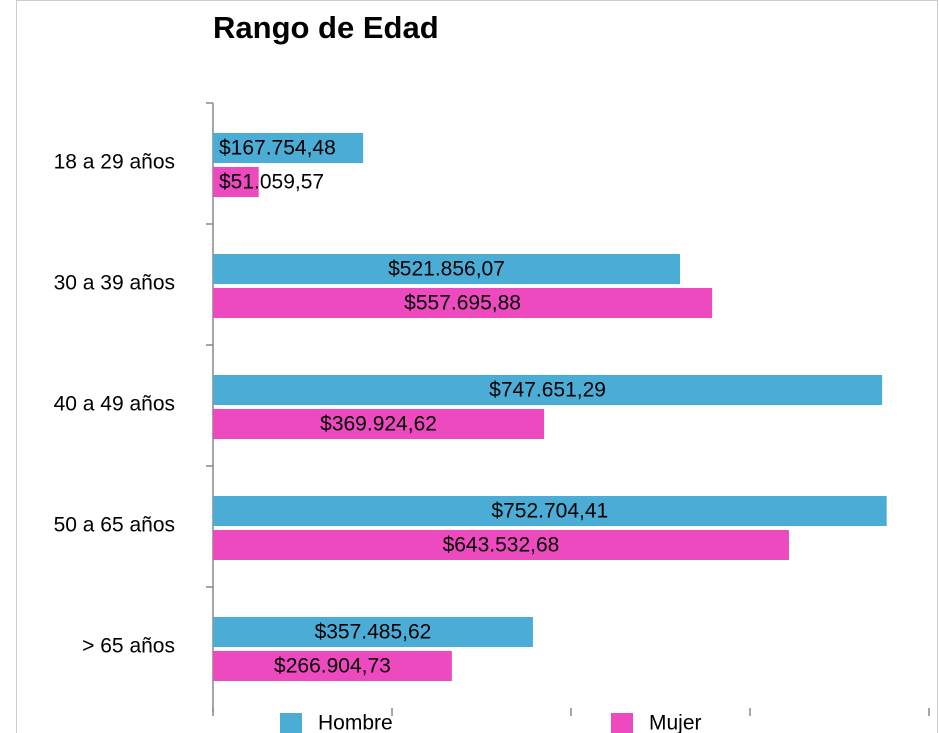  Describe the element at coordinates (209, 345) in the screenshot. I see `y-axis-ticks` at that location.